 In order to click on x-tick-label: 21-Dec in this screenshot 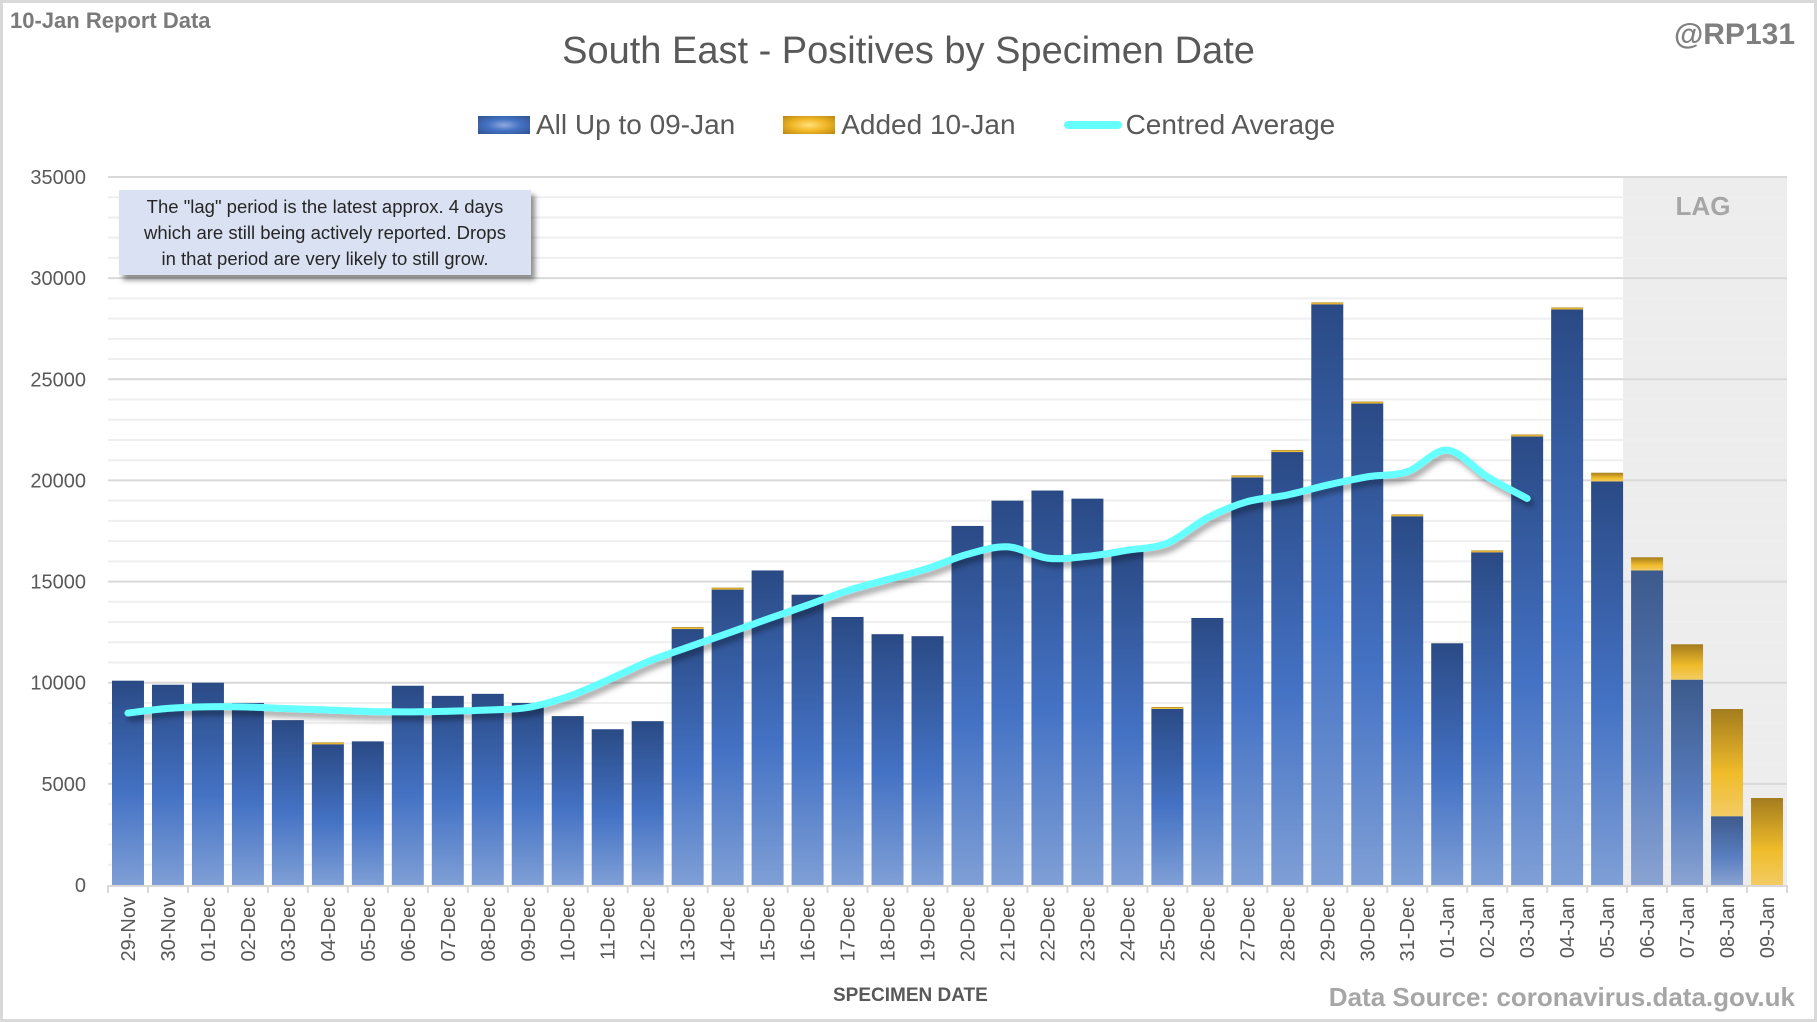, I will do `click(1008, 929)`.